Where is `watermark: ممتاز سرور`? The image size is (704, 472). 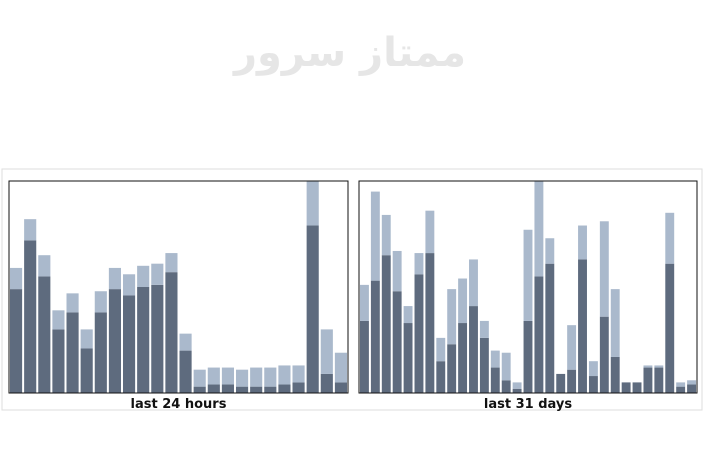
watermark: ممتاز سرور is located at coordinates (349, 53).